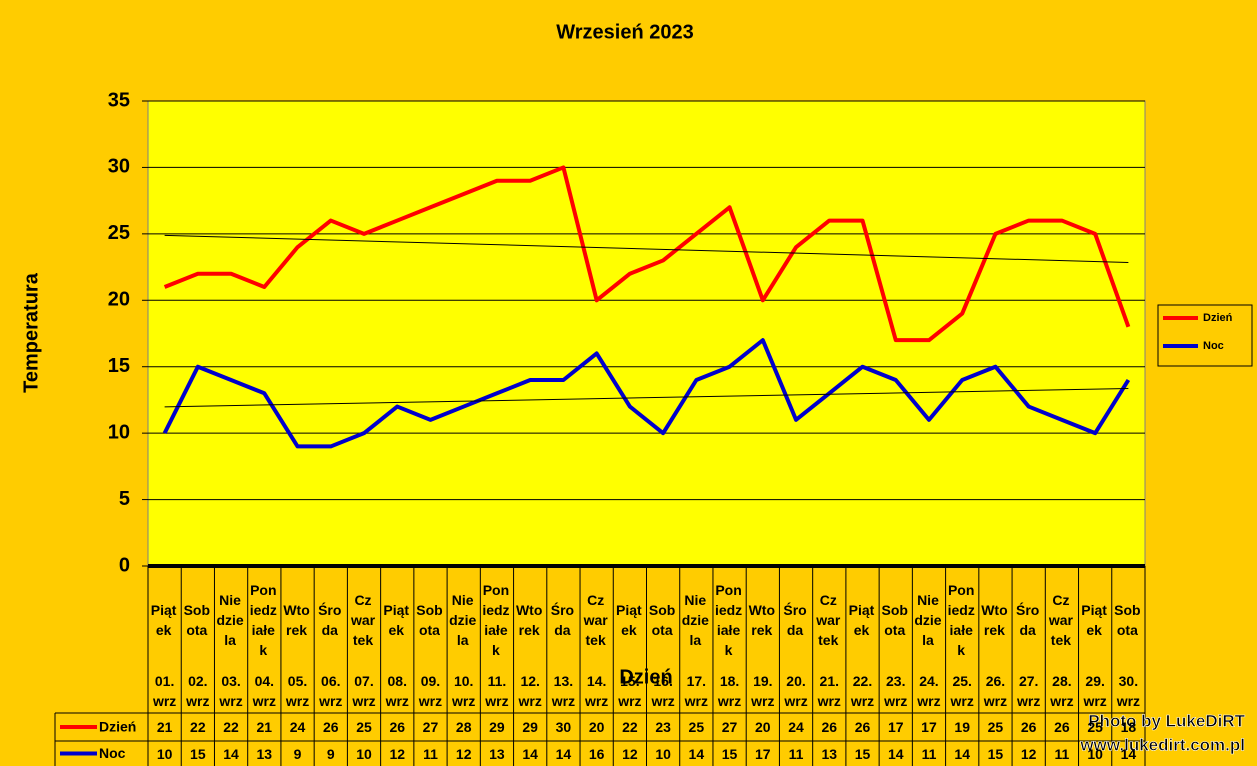 This screenshot has height=766, width=1257. What do you see at coordinates (1205, 335) in the screenshot?
I see `legend` at bounding box center [1205, 335].